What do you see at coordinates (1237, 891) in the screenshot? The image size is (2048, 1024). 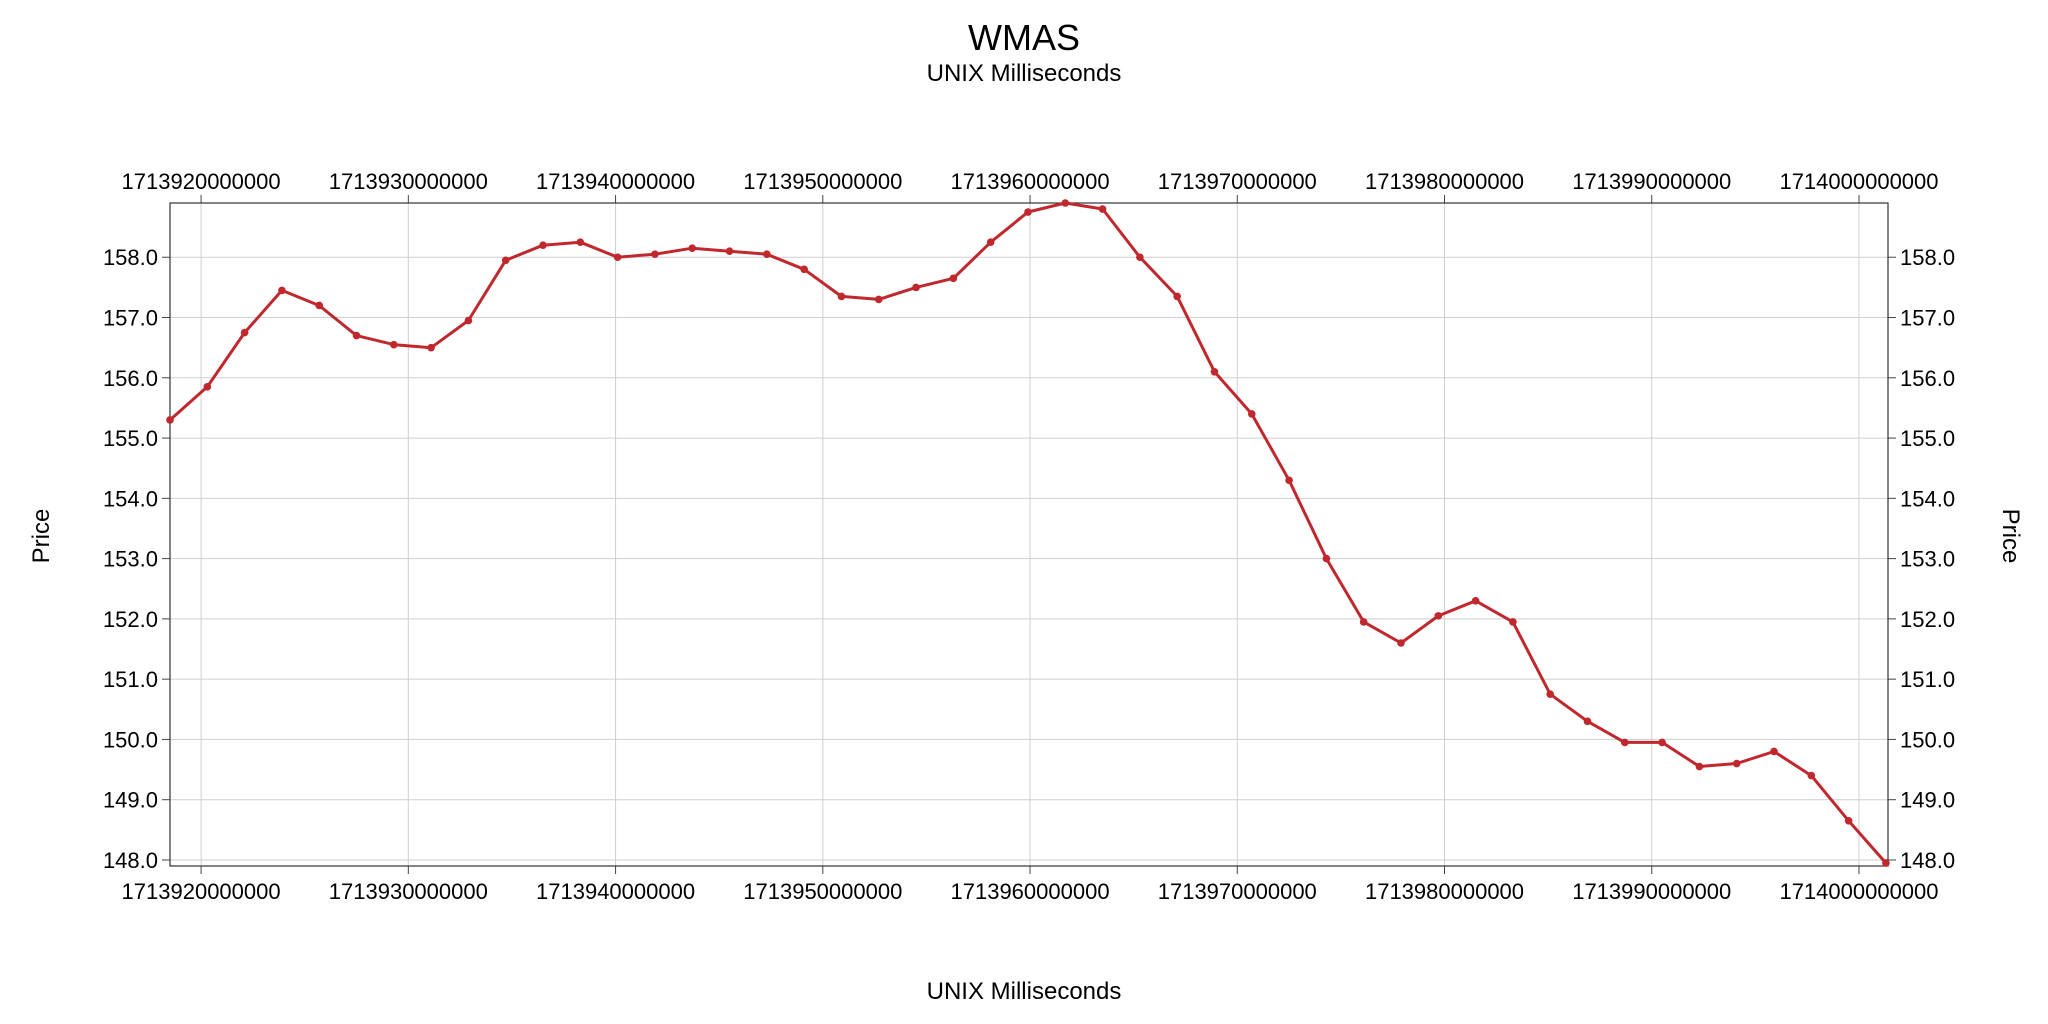 I see `x-tick-label-bottom: 1713970000000` at bounding box center [1237, 891].